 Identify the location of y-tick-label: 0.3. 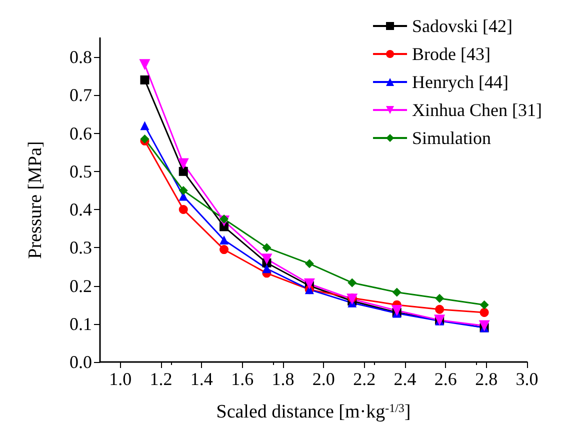
(81, 248).